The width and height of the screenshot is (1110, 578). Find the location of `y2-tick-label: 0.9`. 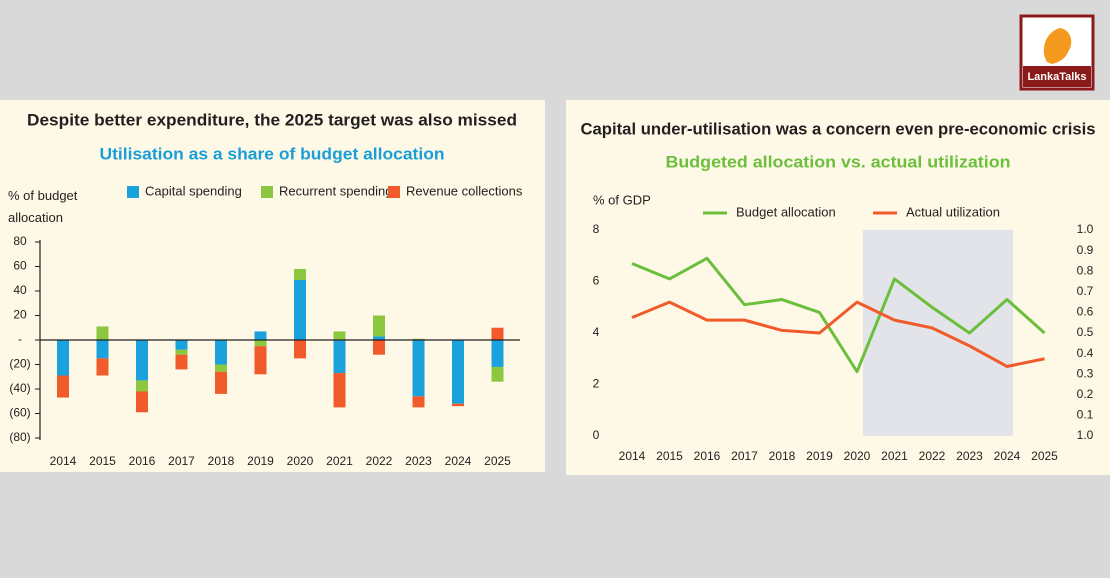

y2-tick-label: 0.9 is located at coordinates (1085, 250).